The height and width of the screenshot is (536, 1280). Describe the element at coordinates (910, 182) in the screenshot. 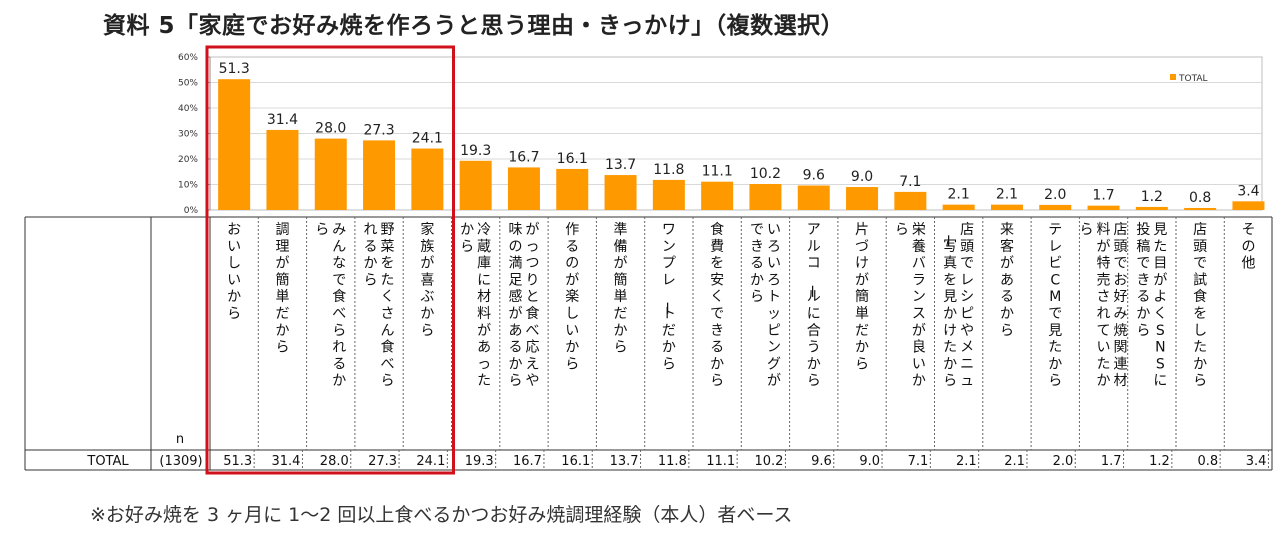

I see `bar-value-label: 7.1` at that location.